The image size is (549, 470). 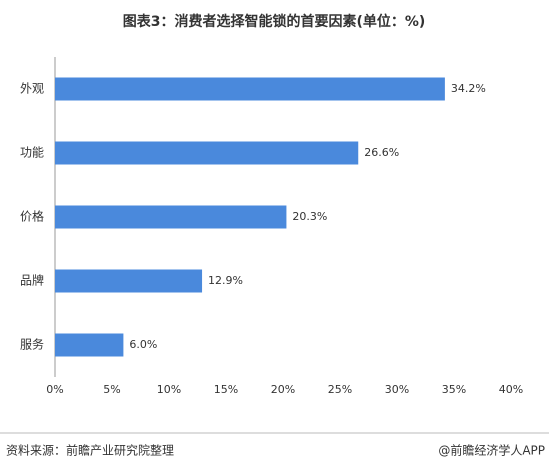 What do you see at coordinates (340, 389) in the screenshot?
I see `x-tick-label: 25%` at bounding box center [340, 389].